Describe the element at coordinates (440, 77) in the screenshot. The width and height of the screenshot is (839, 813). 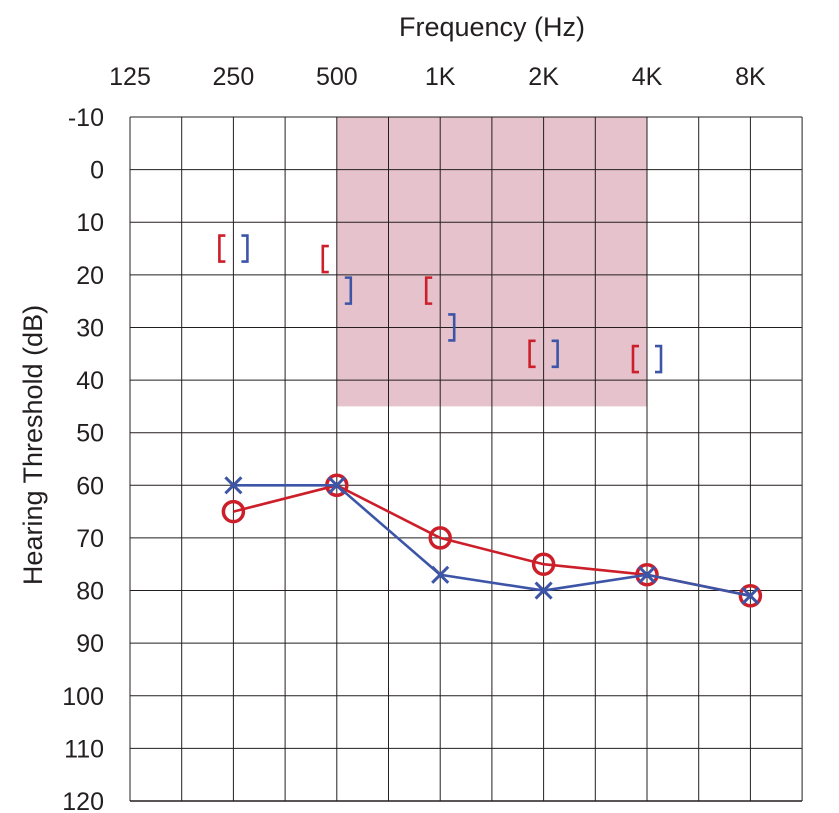
I see `x-tick-label: 1K` at that location.